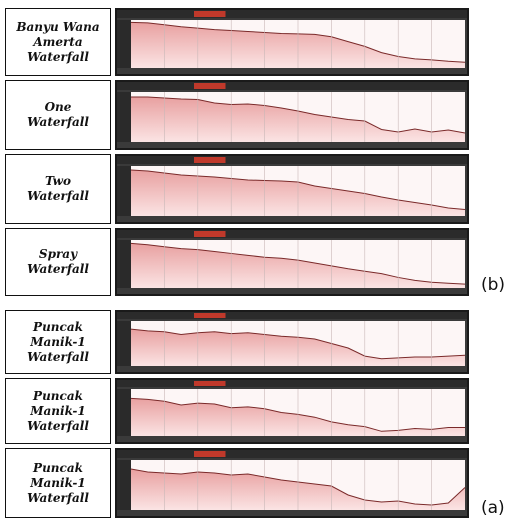 The height and width of the screenshot is (524, 518). I want to click on row-puncak-manik-1: Puncak Manik-1 Waterfall, so click(240, 342).